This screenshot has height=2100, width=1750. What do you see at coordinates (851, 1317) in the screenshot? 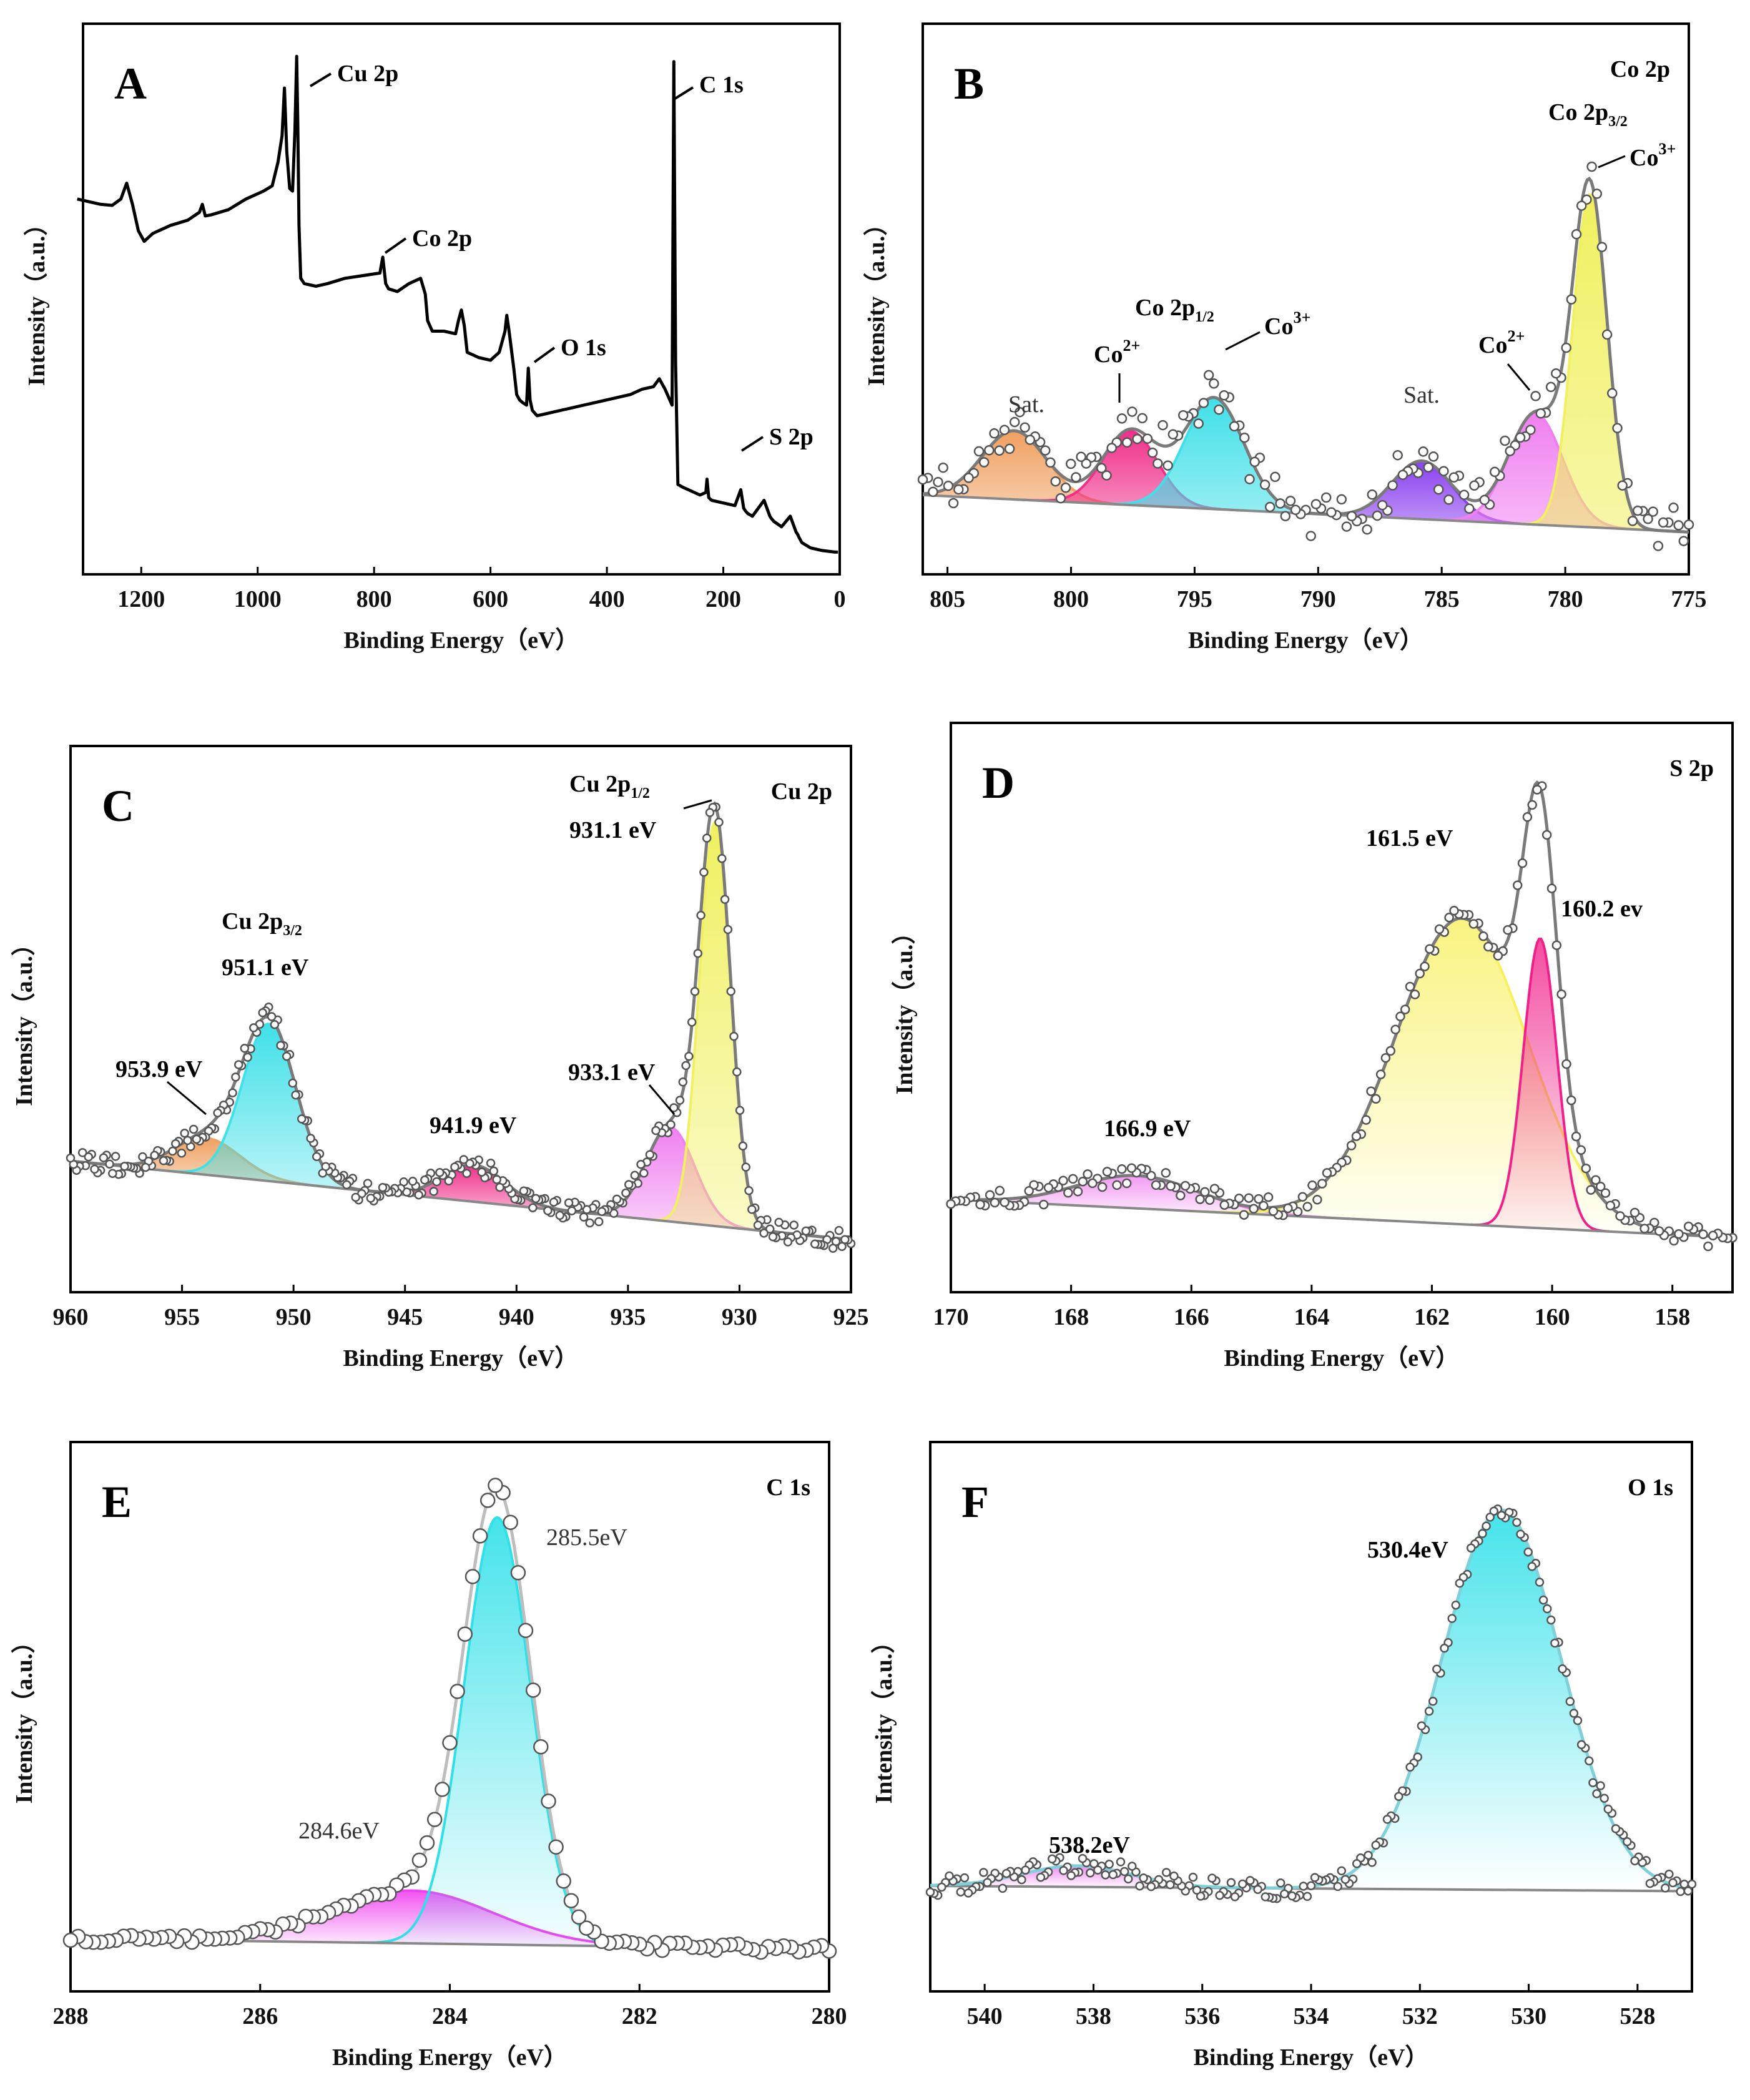
I see `x-tick-label: 925` at bounding box center [851, 1317].